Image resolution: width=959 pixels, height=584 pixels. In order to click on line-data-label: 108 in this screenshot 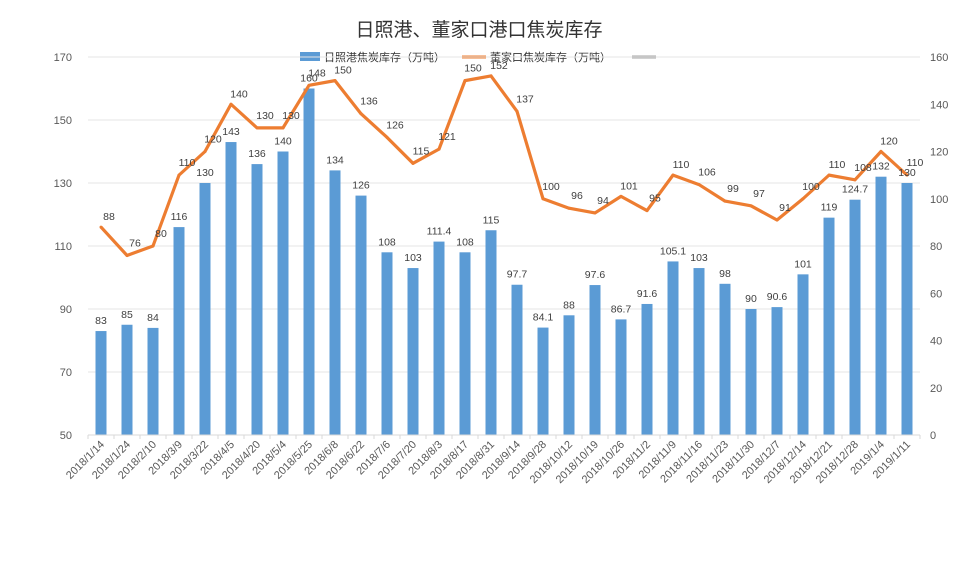, I will do `click(863, 168)`.